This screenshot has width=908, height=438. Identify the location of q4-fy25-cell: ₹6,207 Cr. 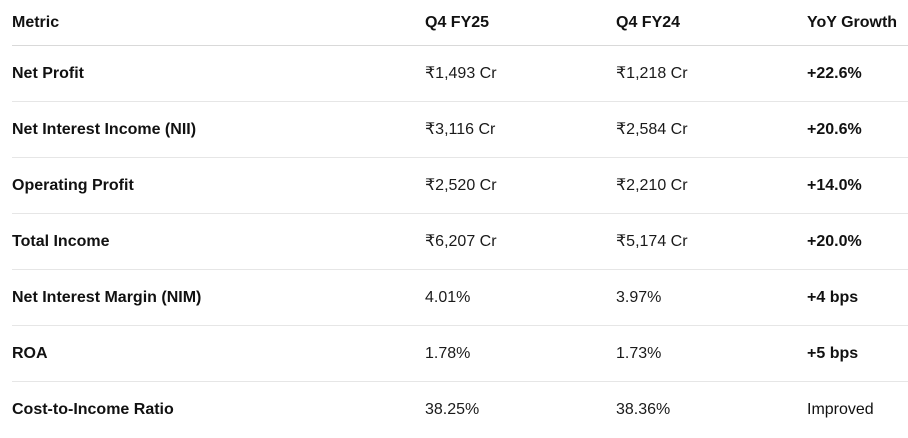
(461, 241).